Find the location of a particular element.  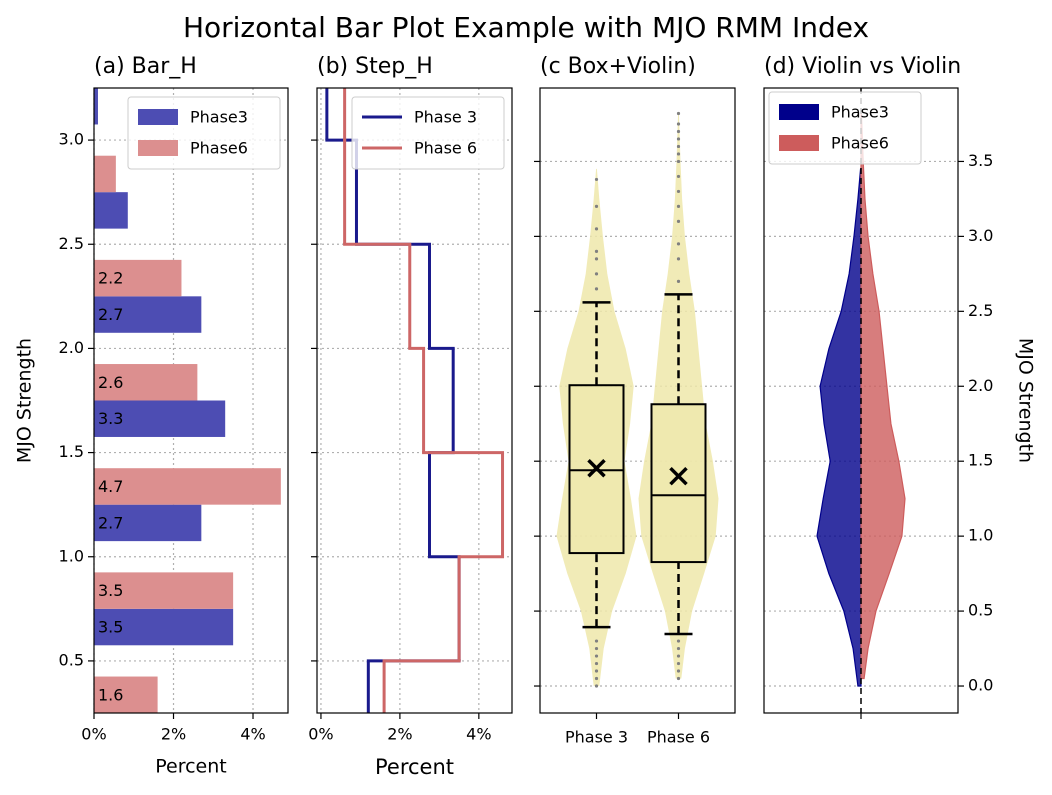

box is located at coordinates (678, 483).